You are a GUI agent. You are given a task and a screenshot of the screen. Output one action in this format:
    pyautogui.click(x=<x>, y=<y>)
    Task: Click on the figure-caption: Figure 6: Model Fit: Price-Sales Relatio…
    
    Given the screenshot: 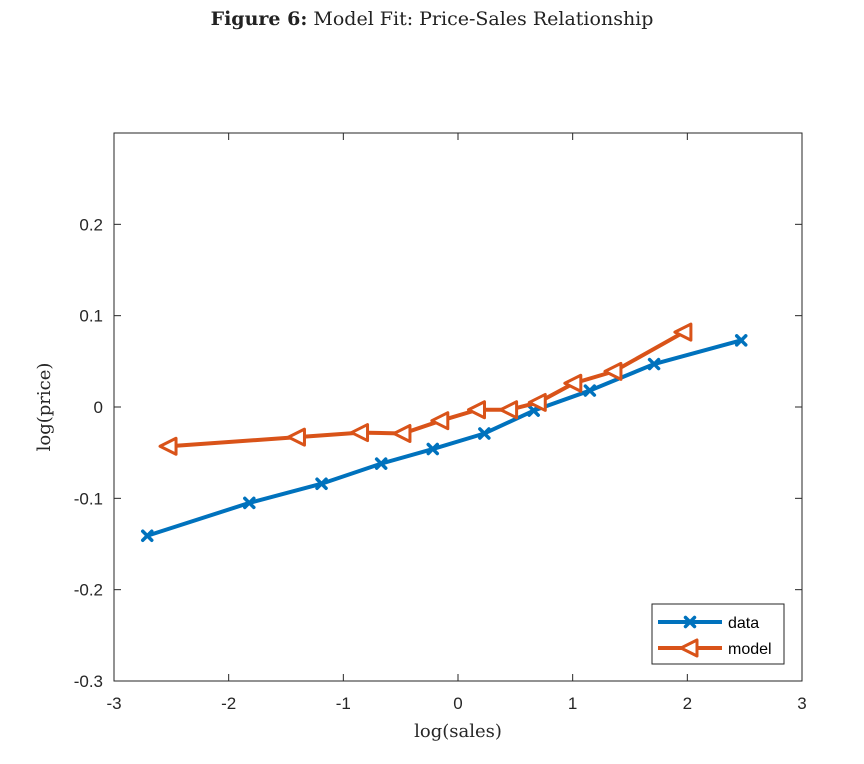 What is the action you would take?
    pyautogui.click(x=432, y=19)
    